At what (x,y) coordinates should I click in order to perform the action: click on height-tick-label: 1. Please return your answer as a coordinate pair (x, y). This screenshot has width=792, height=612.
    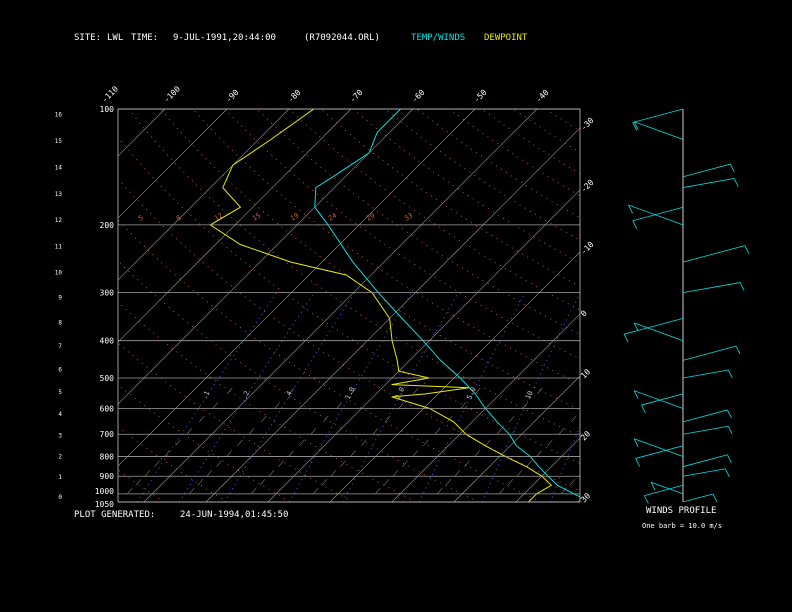
    Looking at the image, I should click on (60, 477).